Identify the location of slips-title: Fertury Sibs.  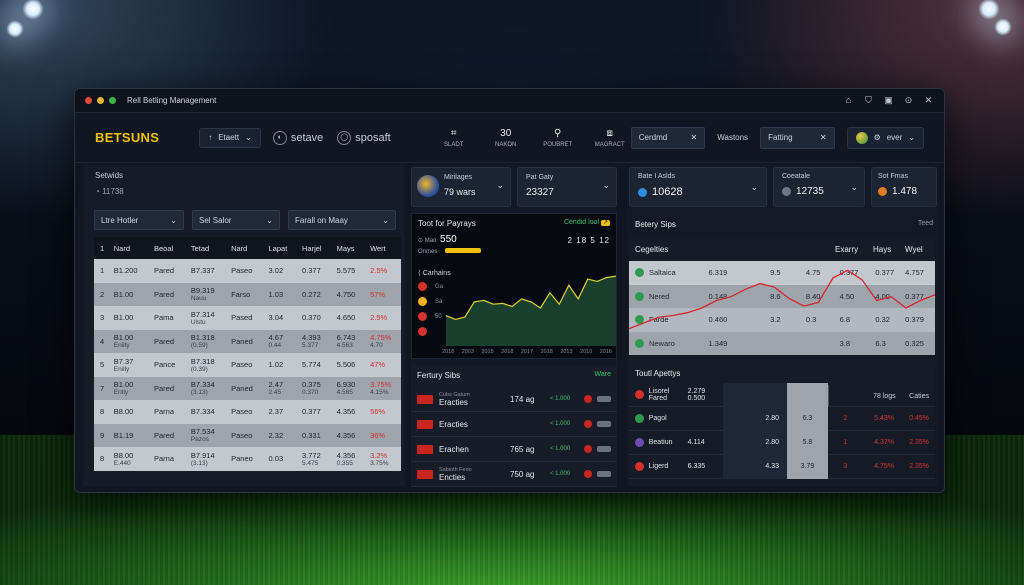
(439, 375).